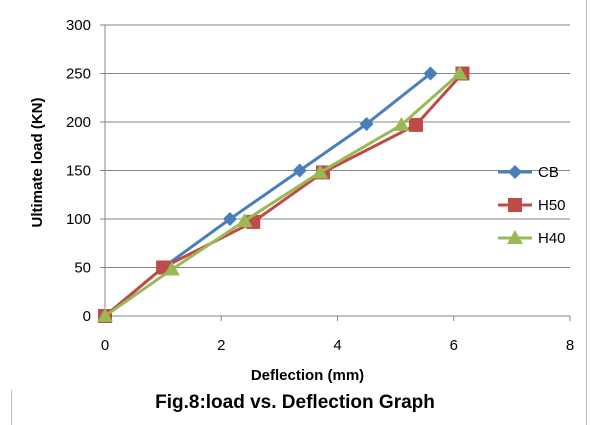 The width and height of the screenshot is (590, 425). Describe the element at coordinates (528, 172) in the screenshot. I see `legend-item-cb: CB` at that location.